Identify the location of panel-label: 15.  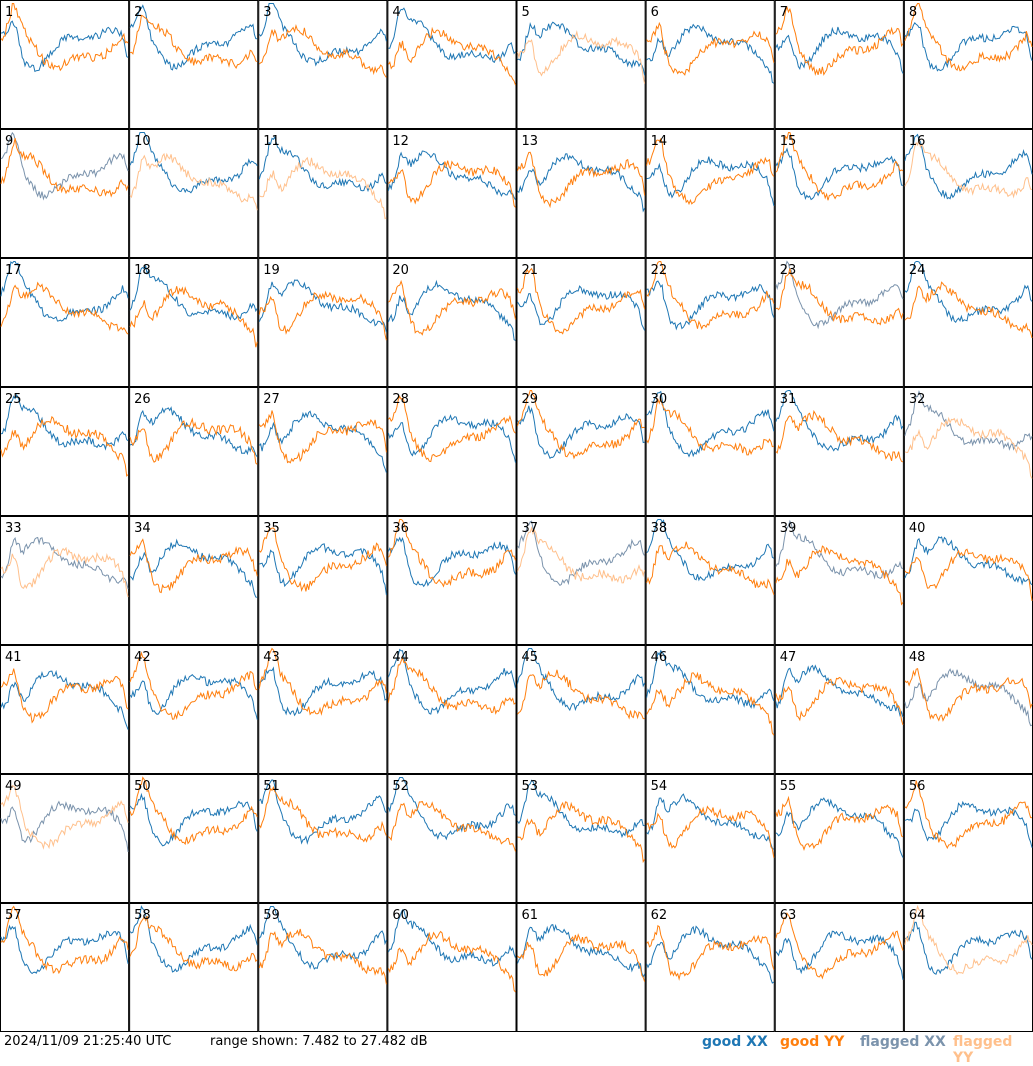
(788, 141).